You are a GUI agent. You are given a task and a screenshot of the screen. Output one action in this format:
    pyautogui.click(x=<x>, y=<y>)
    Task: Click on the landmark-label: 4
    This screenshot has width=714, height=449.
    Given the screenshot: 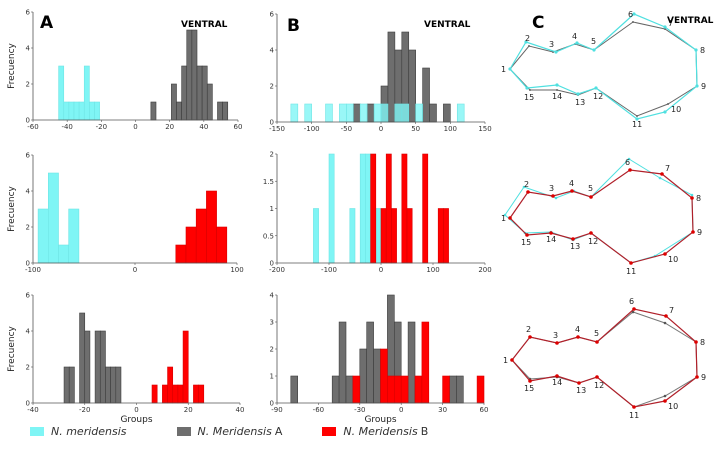 What is the action you would take?
    pyautogui.click(x=571, y=183)
    